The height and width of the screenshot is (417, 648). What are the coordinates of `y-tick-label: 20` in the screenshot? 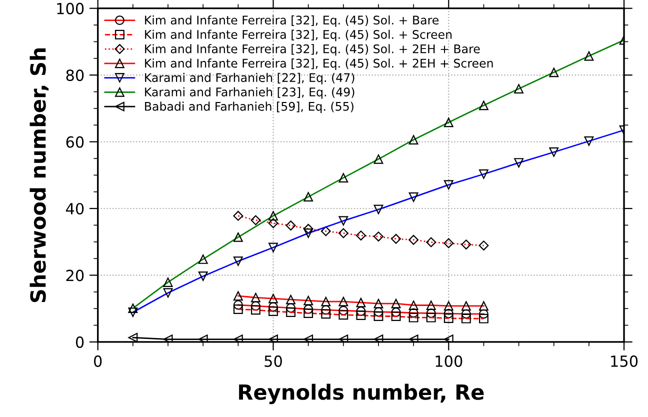 It's located at (75, 276).